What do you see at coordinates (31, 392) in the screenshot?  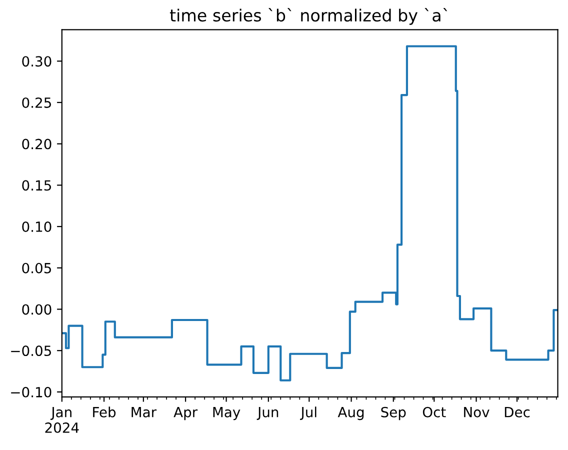 I see `y-tick-label: −0.10` at bounding box center [31, 392].